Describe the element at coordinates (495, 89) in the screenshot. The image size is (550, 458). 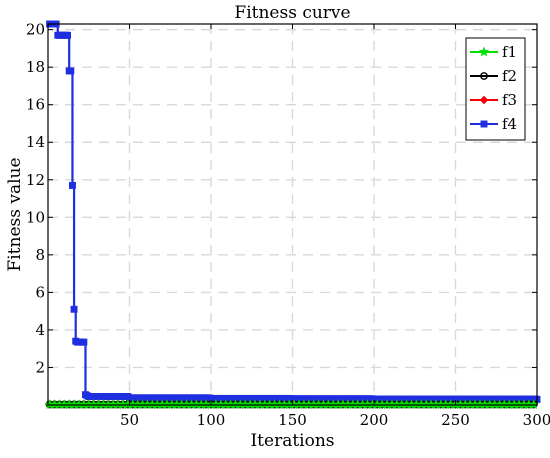
I see `legend: f1 f2 f3 f4` at that location.